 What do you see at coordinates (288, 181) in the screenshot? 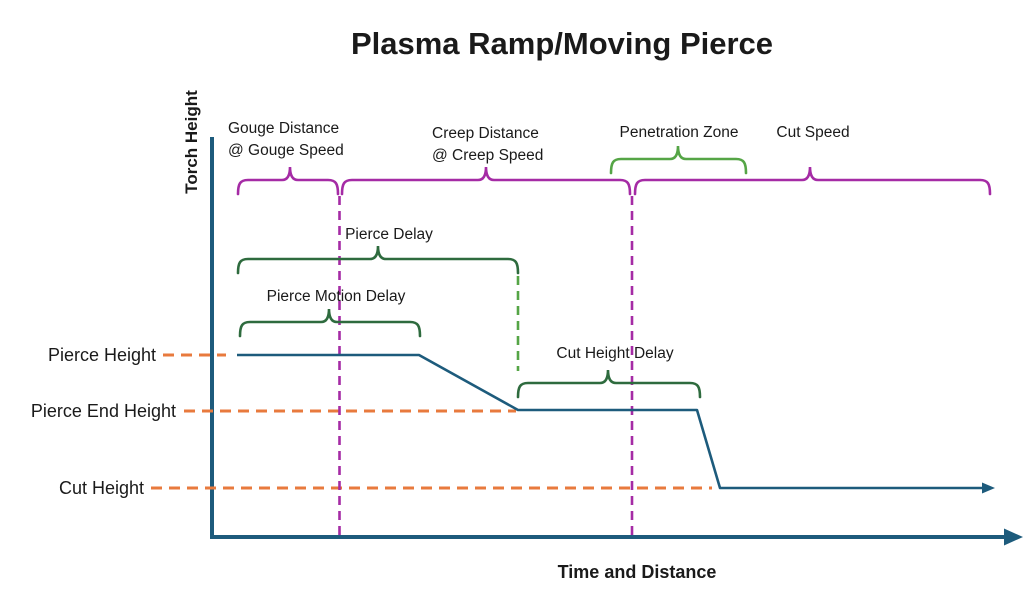
I see `gouge-distance-brace` at bounding box center [288, 181].